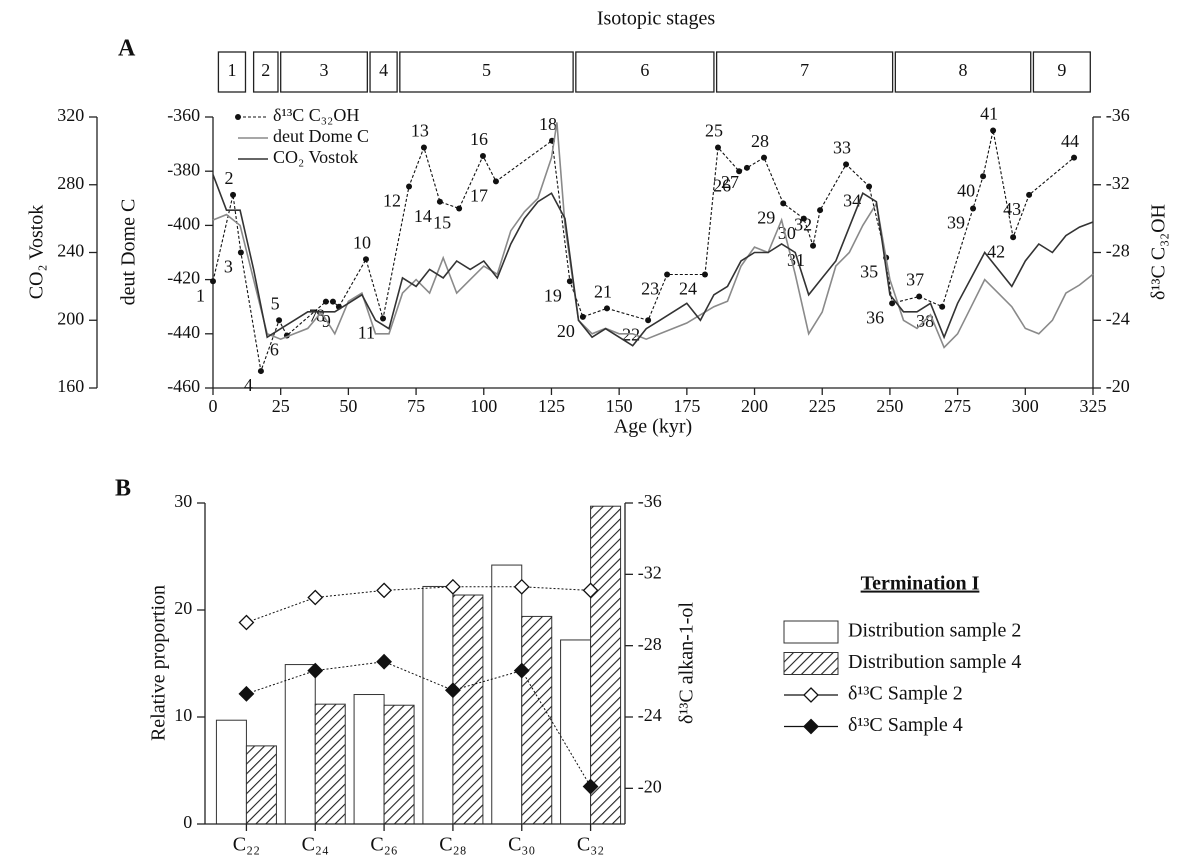  What do you see at coordinates (315, 845) in the screenshot?
I see `x-tick-label: C₂₄` at bounding box center [315, 845].